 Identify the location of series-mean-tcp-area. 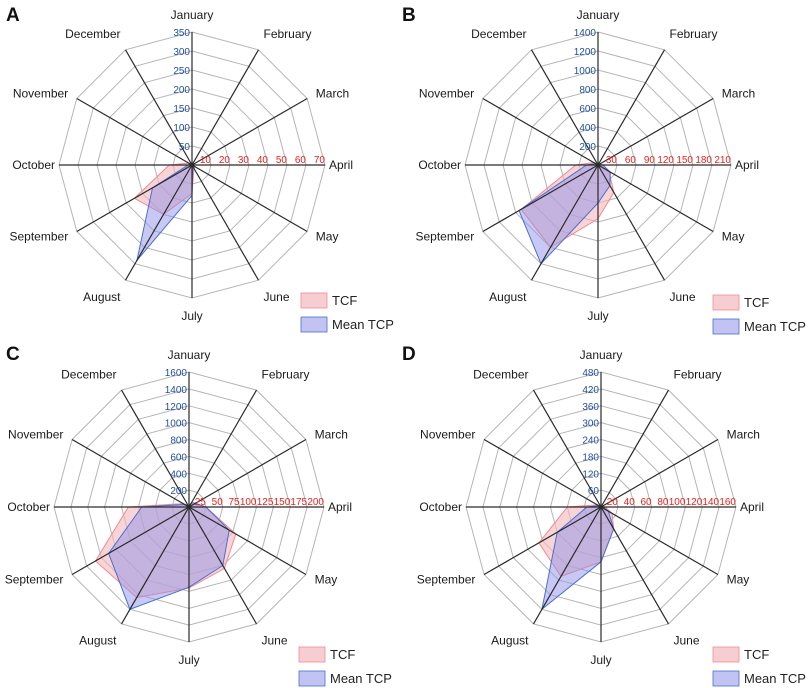
(578, 558).